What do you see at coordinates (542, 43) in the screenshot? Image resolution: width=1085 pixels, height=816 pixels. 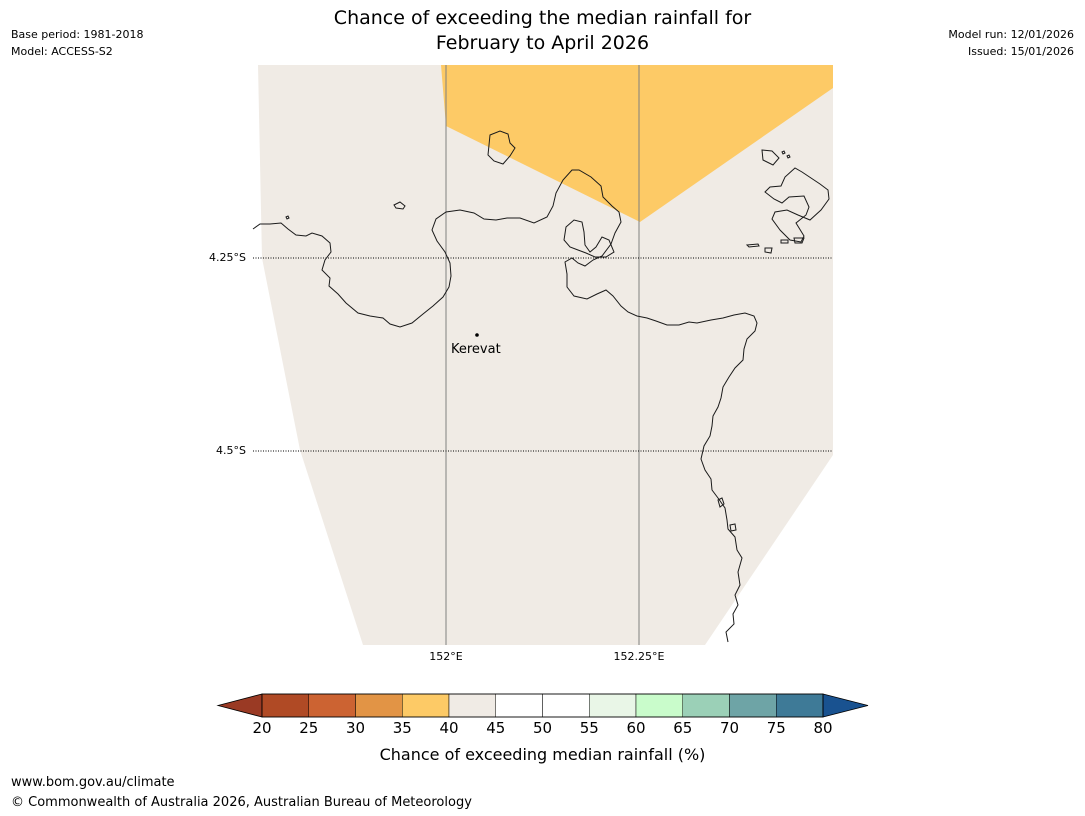 I see `title-line-2: February to April 2026` at bounding box center [542, 43].